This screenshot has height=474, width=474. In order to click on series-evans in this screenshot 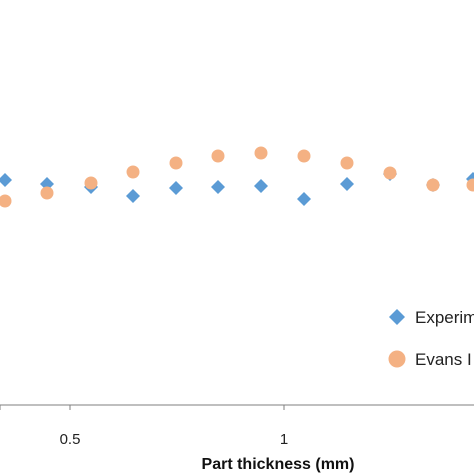, I will do `click(237, 177)`.